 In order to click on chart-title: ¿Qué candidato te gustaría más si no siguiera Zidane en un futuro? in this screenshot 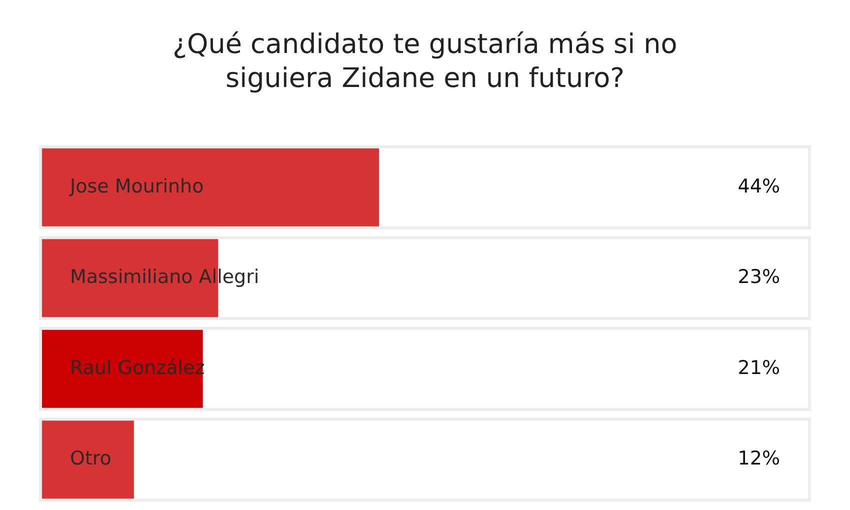, I will do `click(425, 62)`.